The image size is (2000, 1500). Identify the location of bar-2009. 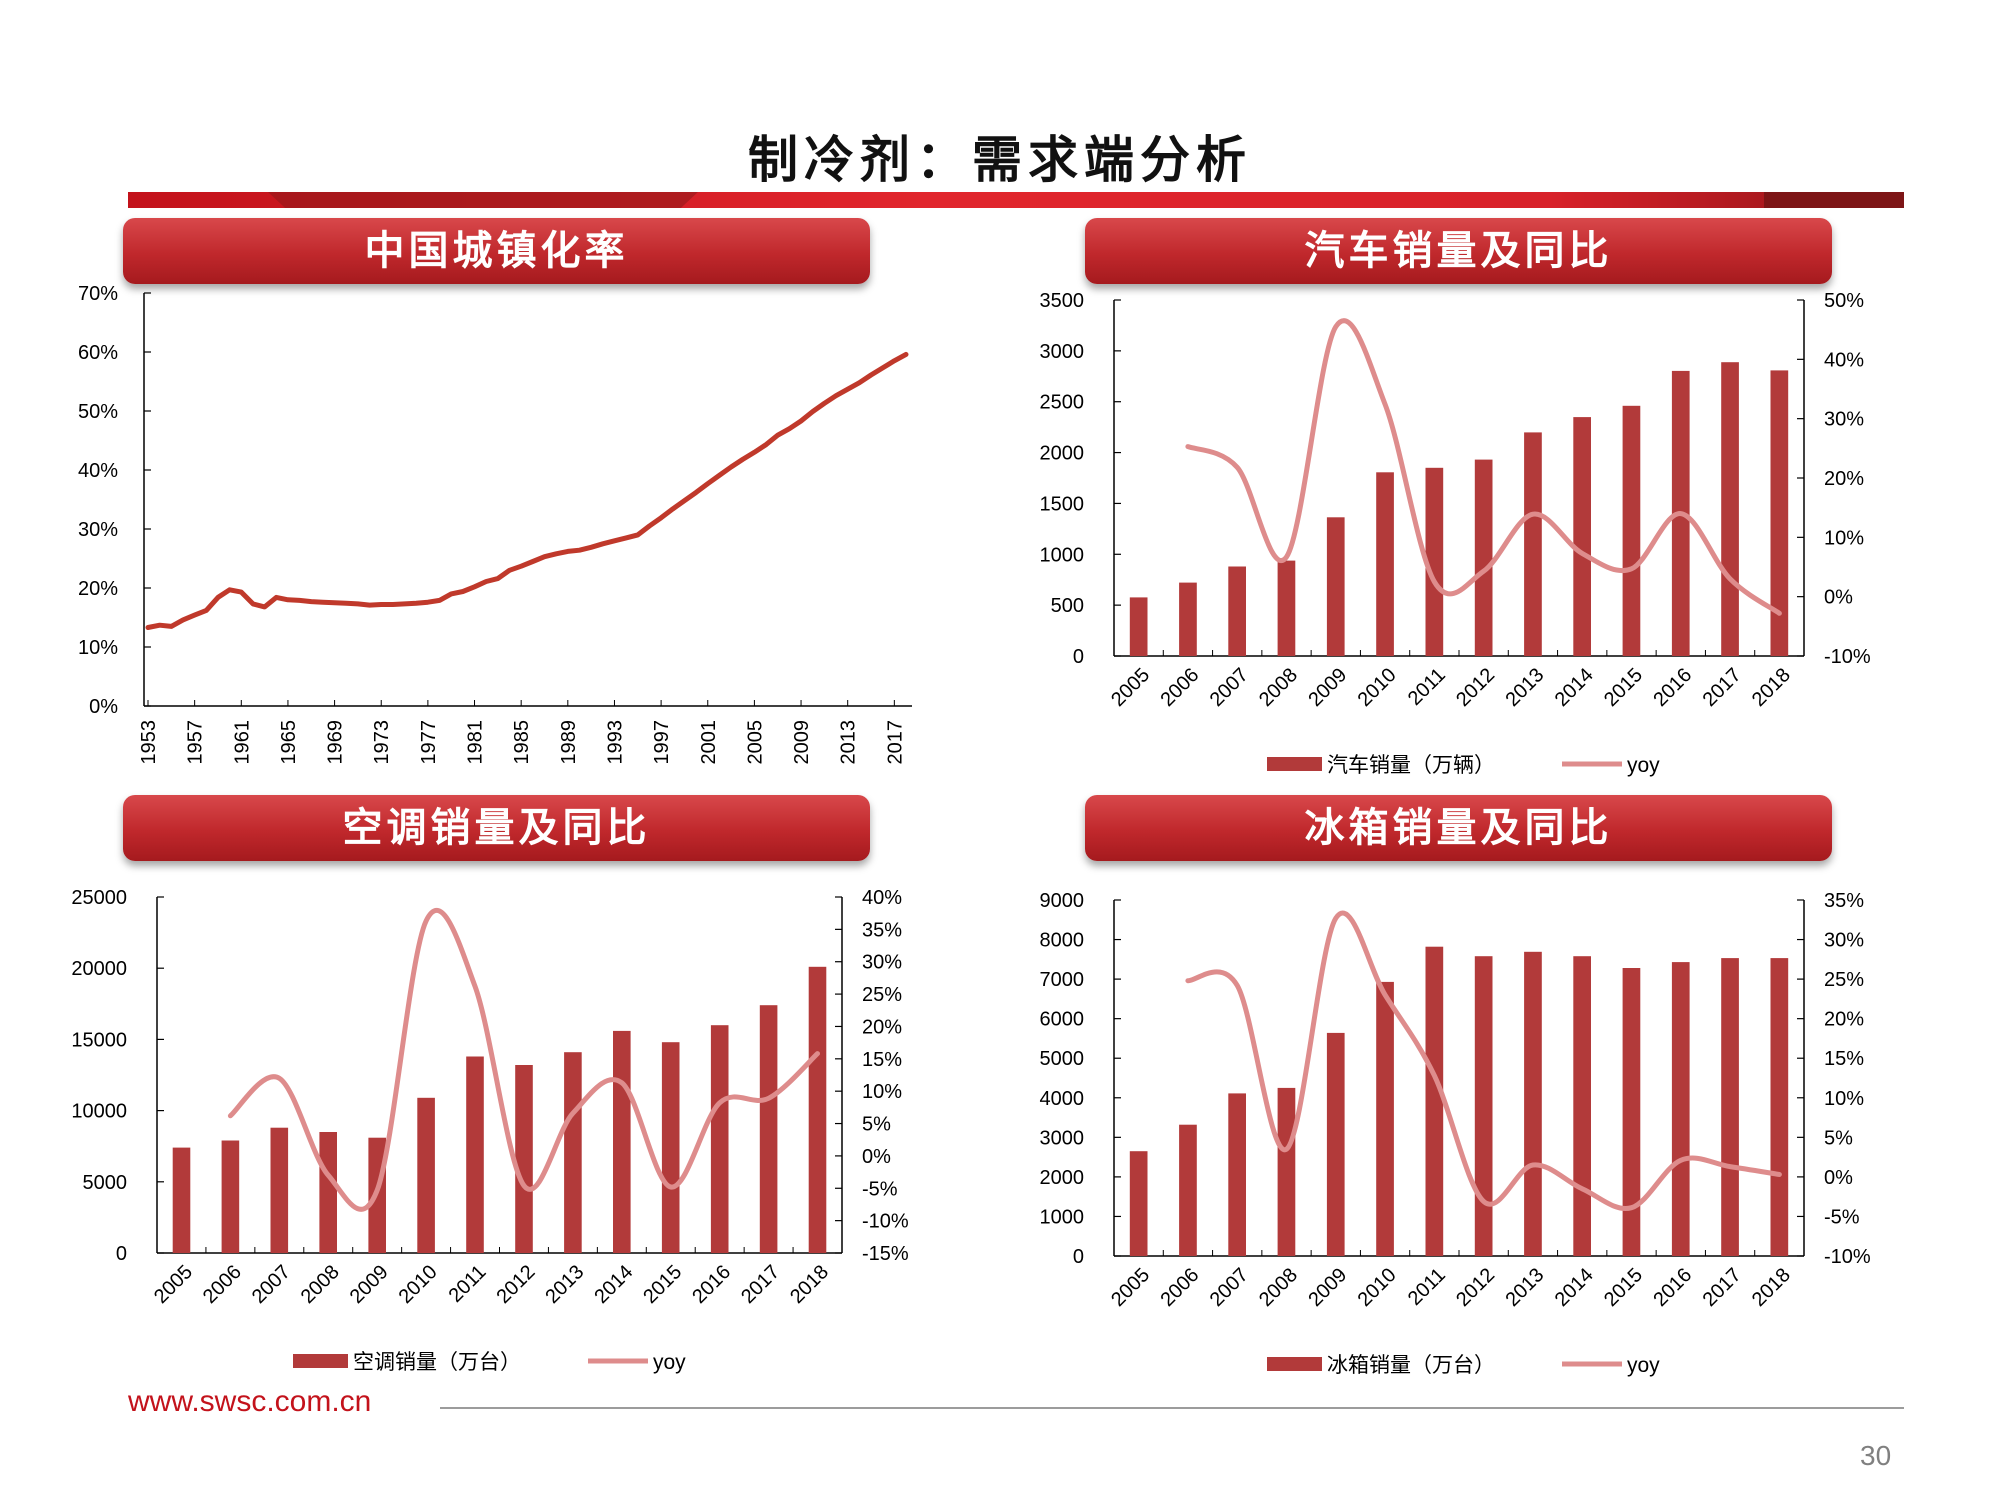
(1335, 1144).